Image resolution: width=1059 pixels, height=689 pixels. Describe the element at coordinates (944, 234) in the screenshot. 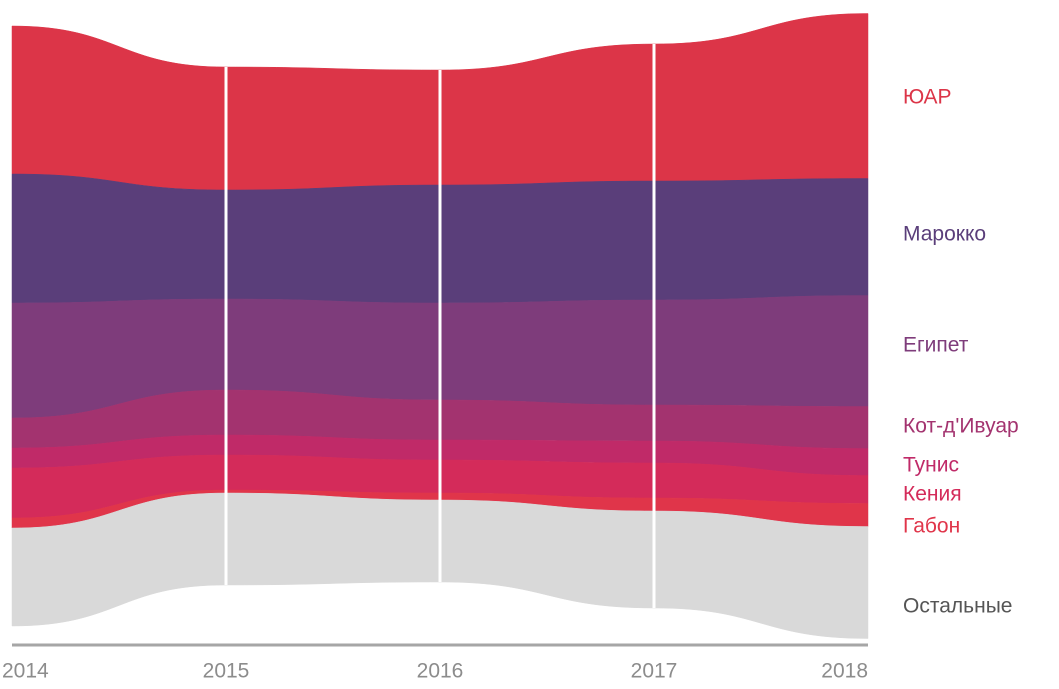

I see `legend-label: Марокко` at that location.